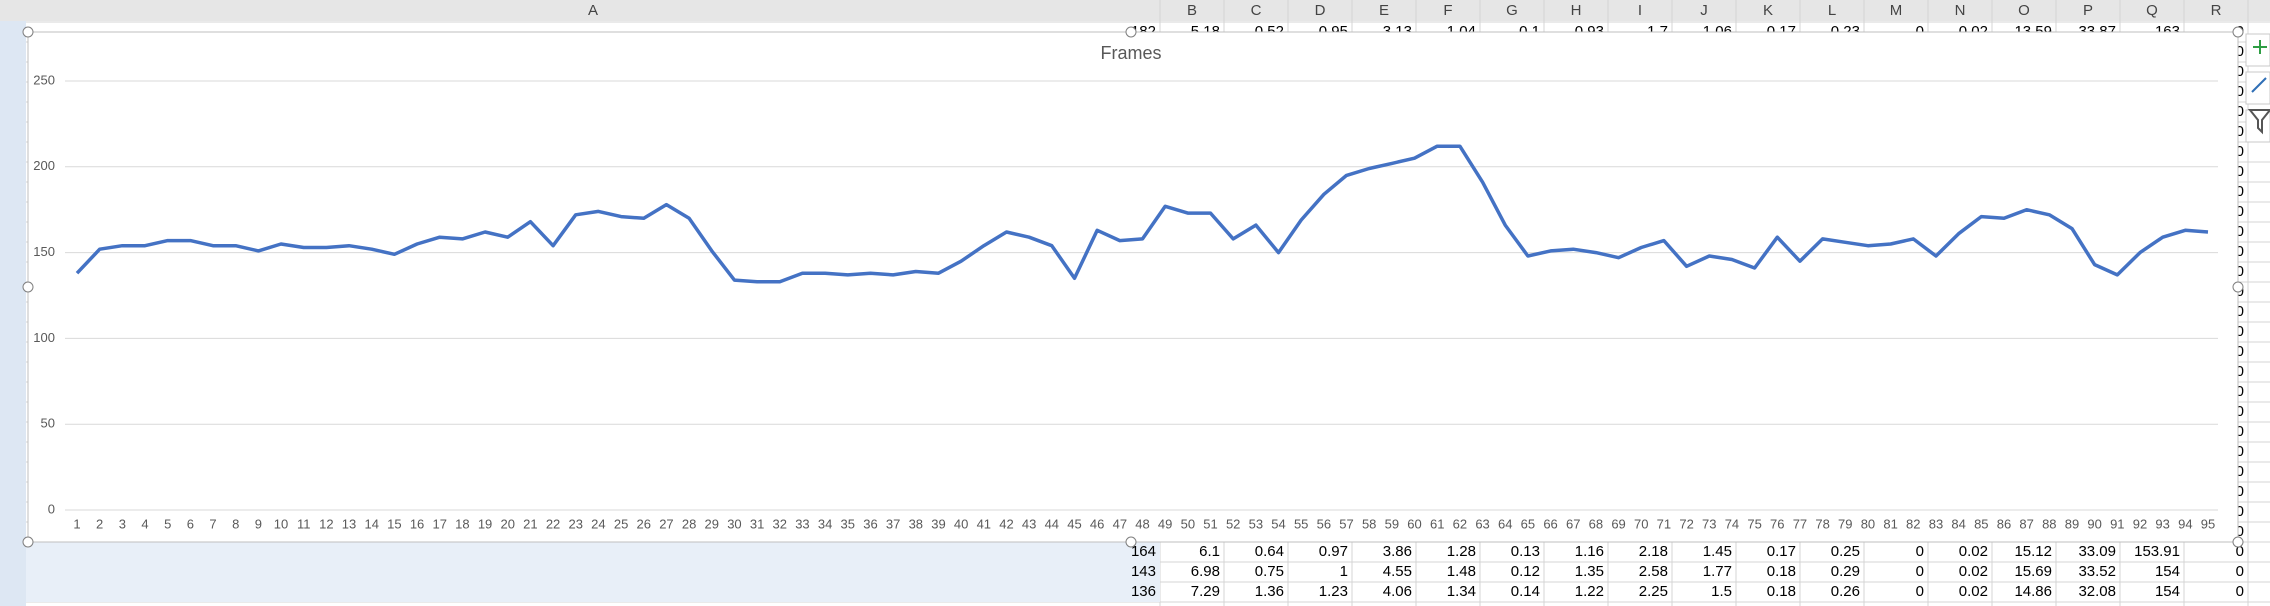  What do you see at coordinates (1324, 523) in the screenshot?
I see `x-tick-label: 56` at bounding box center [1324, 523].